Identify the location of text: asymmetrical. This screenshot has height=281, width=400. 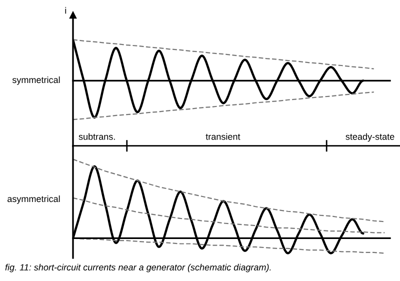
(34, 199).